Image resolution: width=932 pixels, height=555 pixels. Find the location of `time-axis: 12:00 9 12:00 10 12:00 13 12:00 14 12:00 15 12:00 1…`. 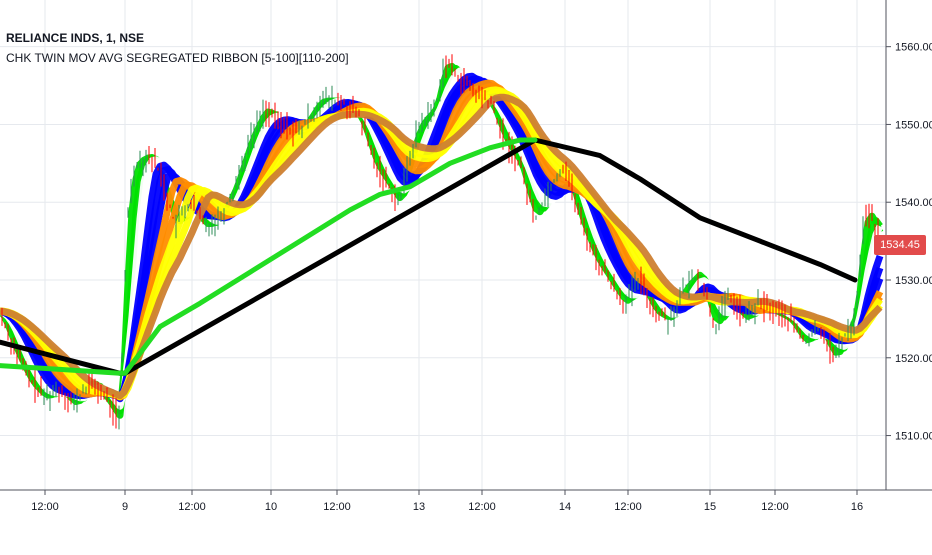

time-axis: 12:00 9 12:00 10 12:00 13 12:00 14 12:00 15 12:00 1… is located at coordinates (447, 501).